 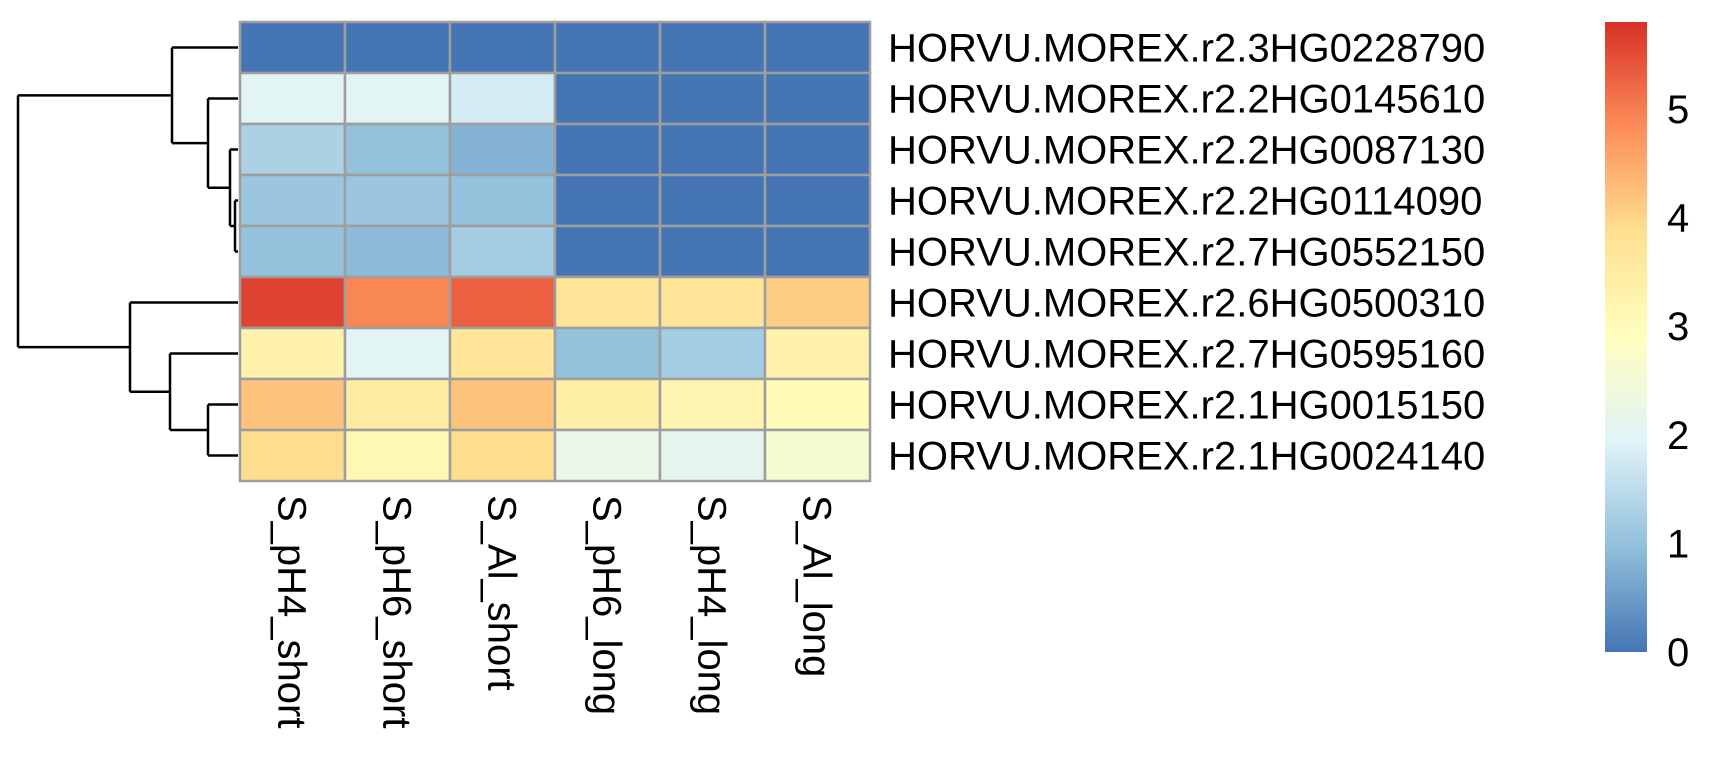 I want to click on column-label: S_Al_long, so click(x=817, y=586).